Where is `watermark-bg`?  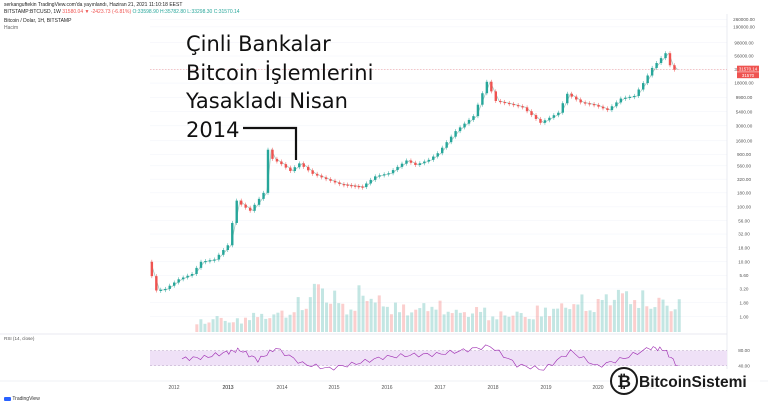 watermark-bg is located at coordinates (690, 381).